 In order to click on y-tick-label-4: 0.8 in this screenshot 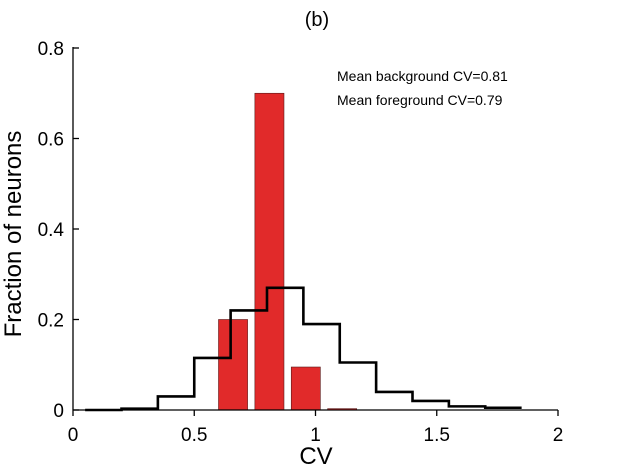, I will do `click(51, 49)`.